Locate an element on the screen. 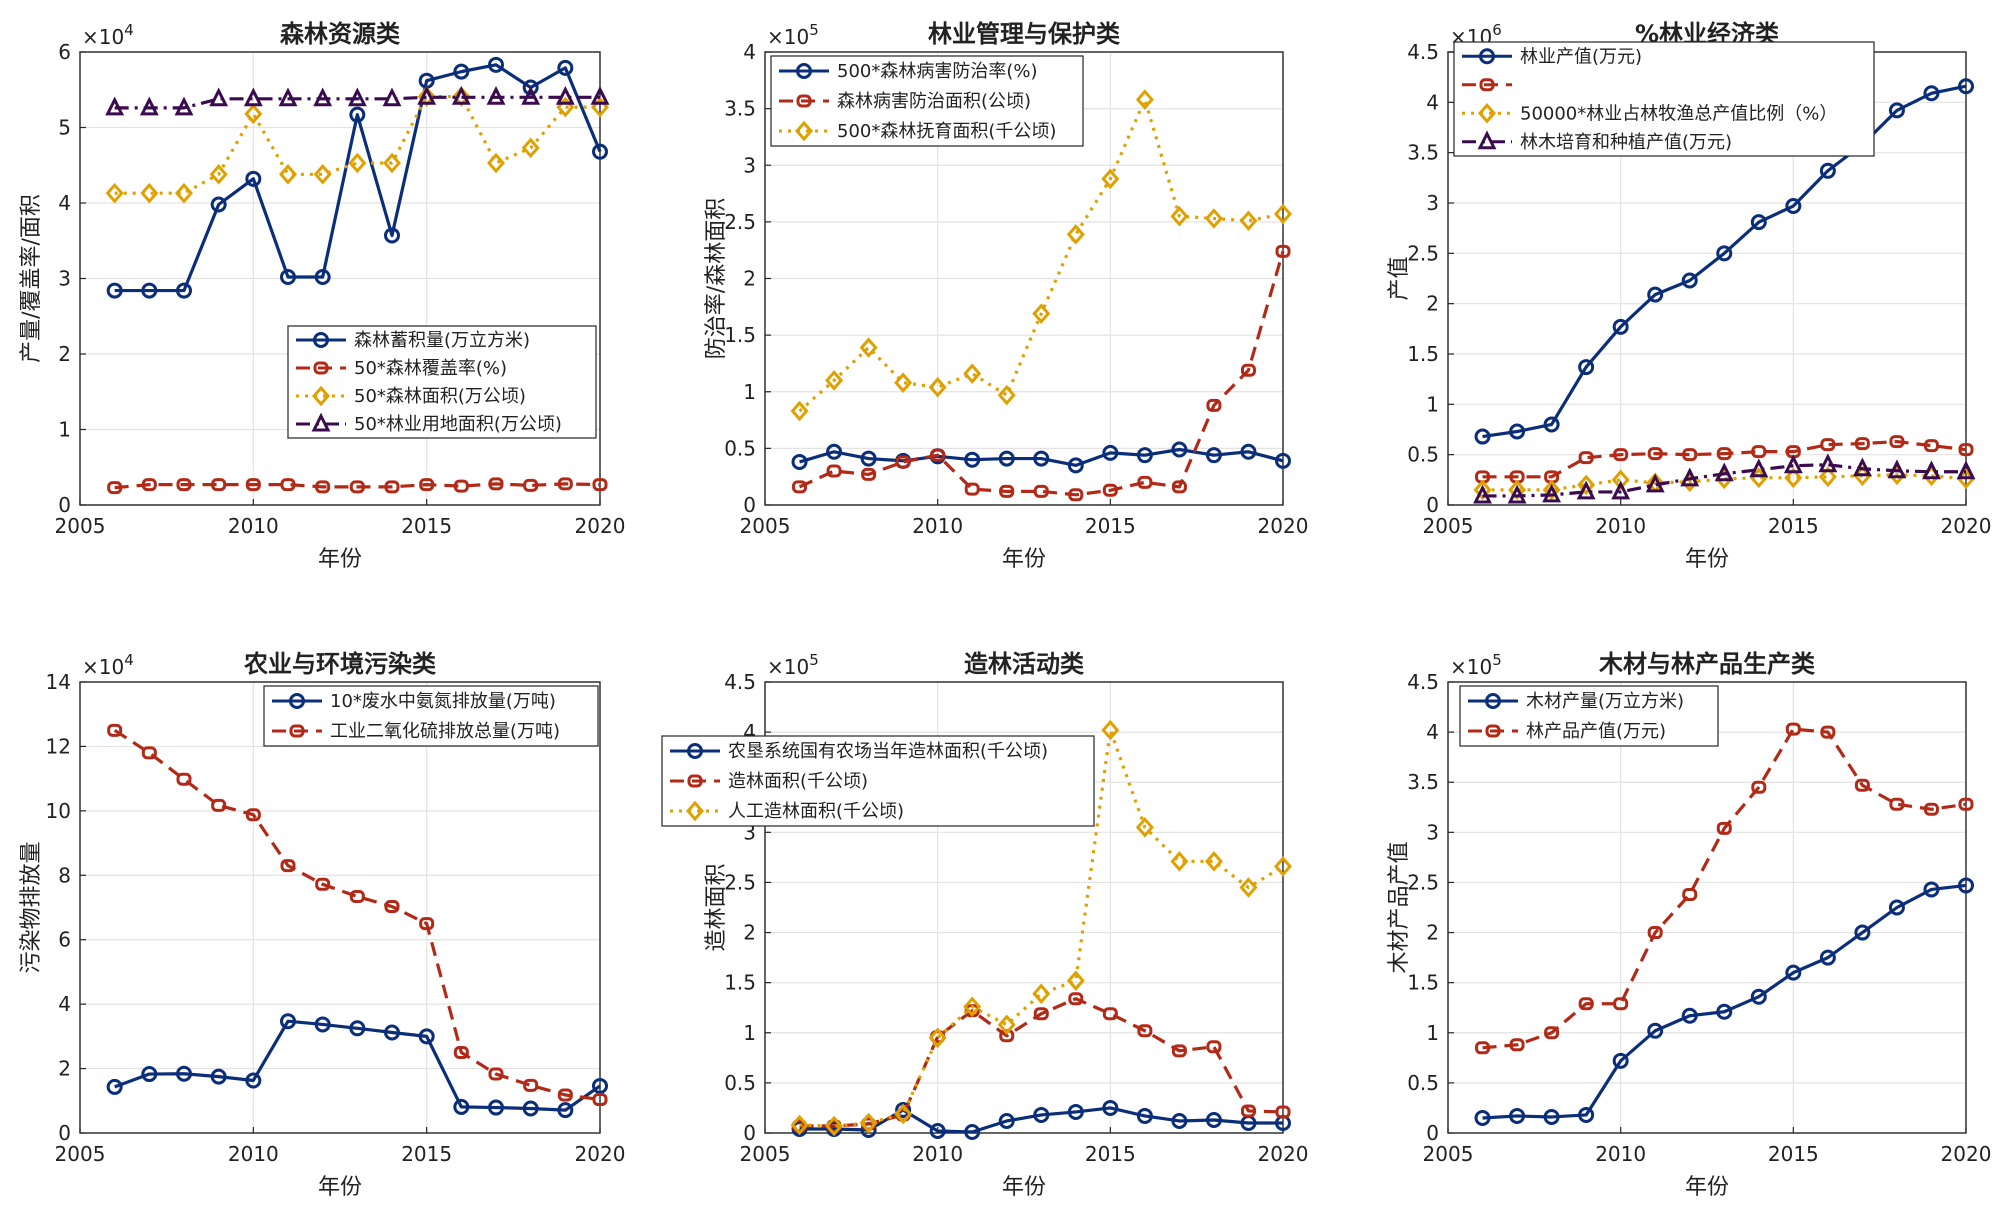  y-tick-label: 4 is located at coordinates (749, 52).